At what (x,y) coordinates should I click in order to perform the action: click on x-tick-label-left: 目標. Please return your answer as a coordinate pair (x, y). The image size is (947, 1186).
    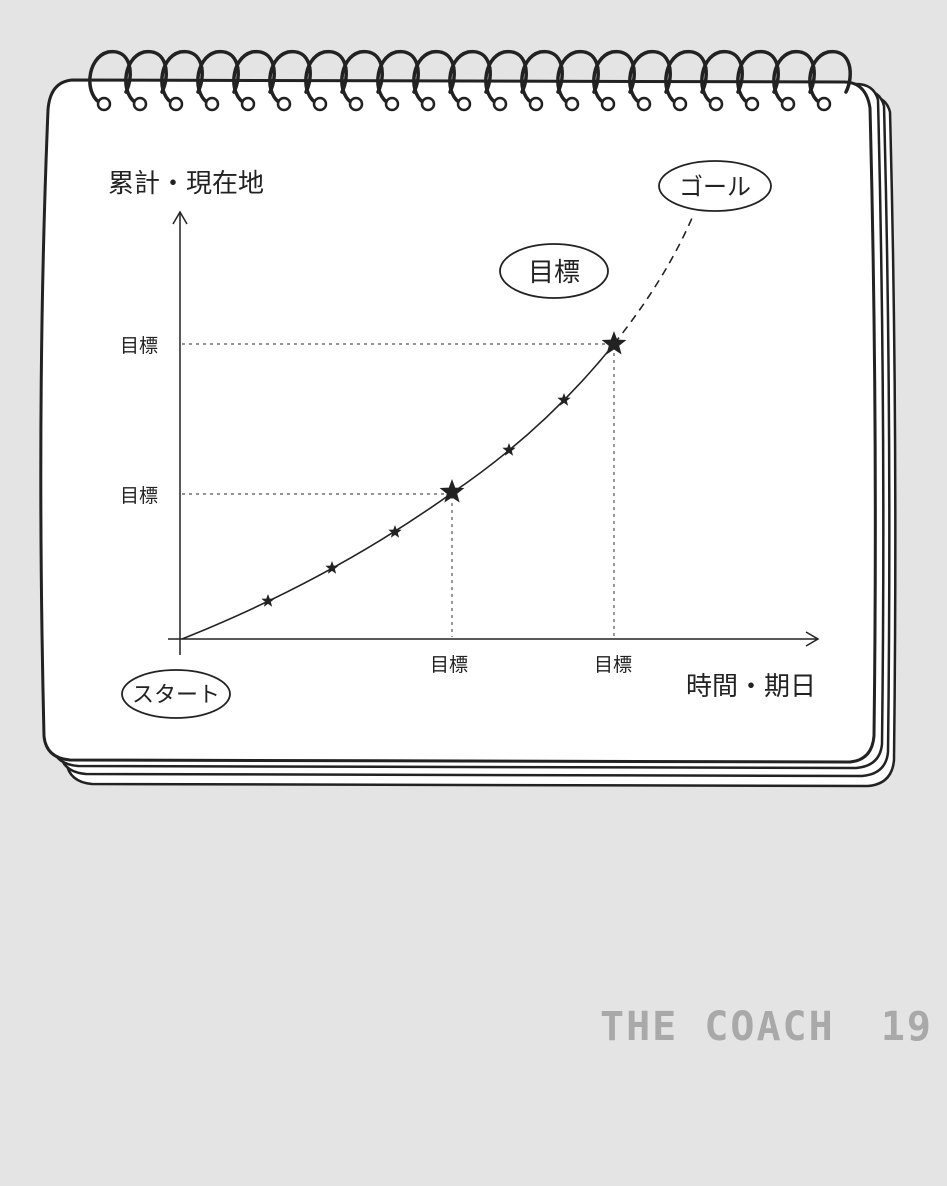
    Looking at the image, I should click on (449, 665).